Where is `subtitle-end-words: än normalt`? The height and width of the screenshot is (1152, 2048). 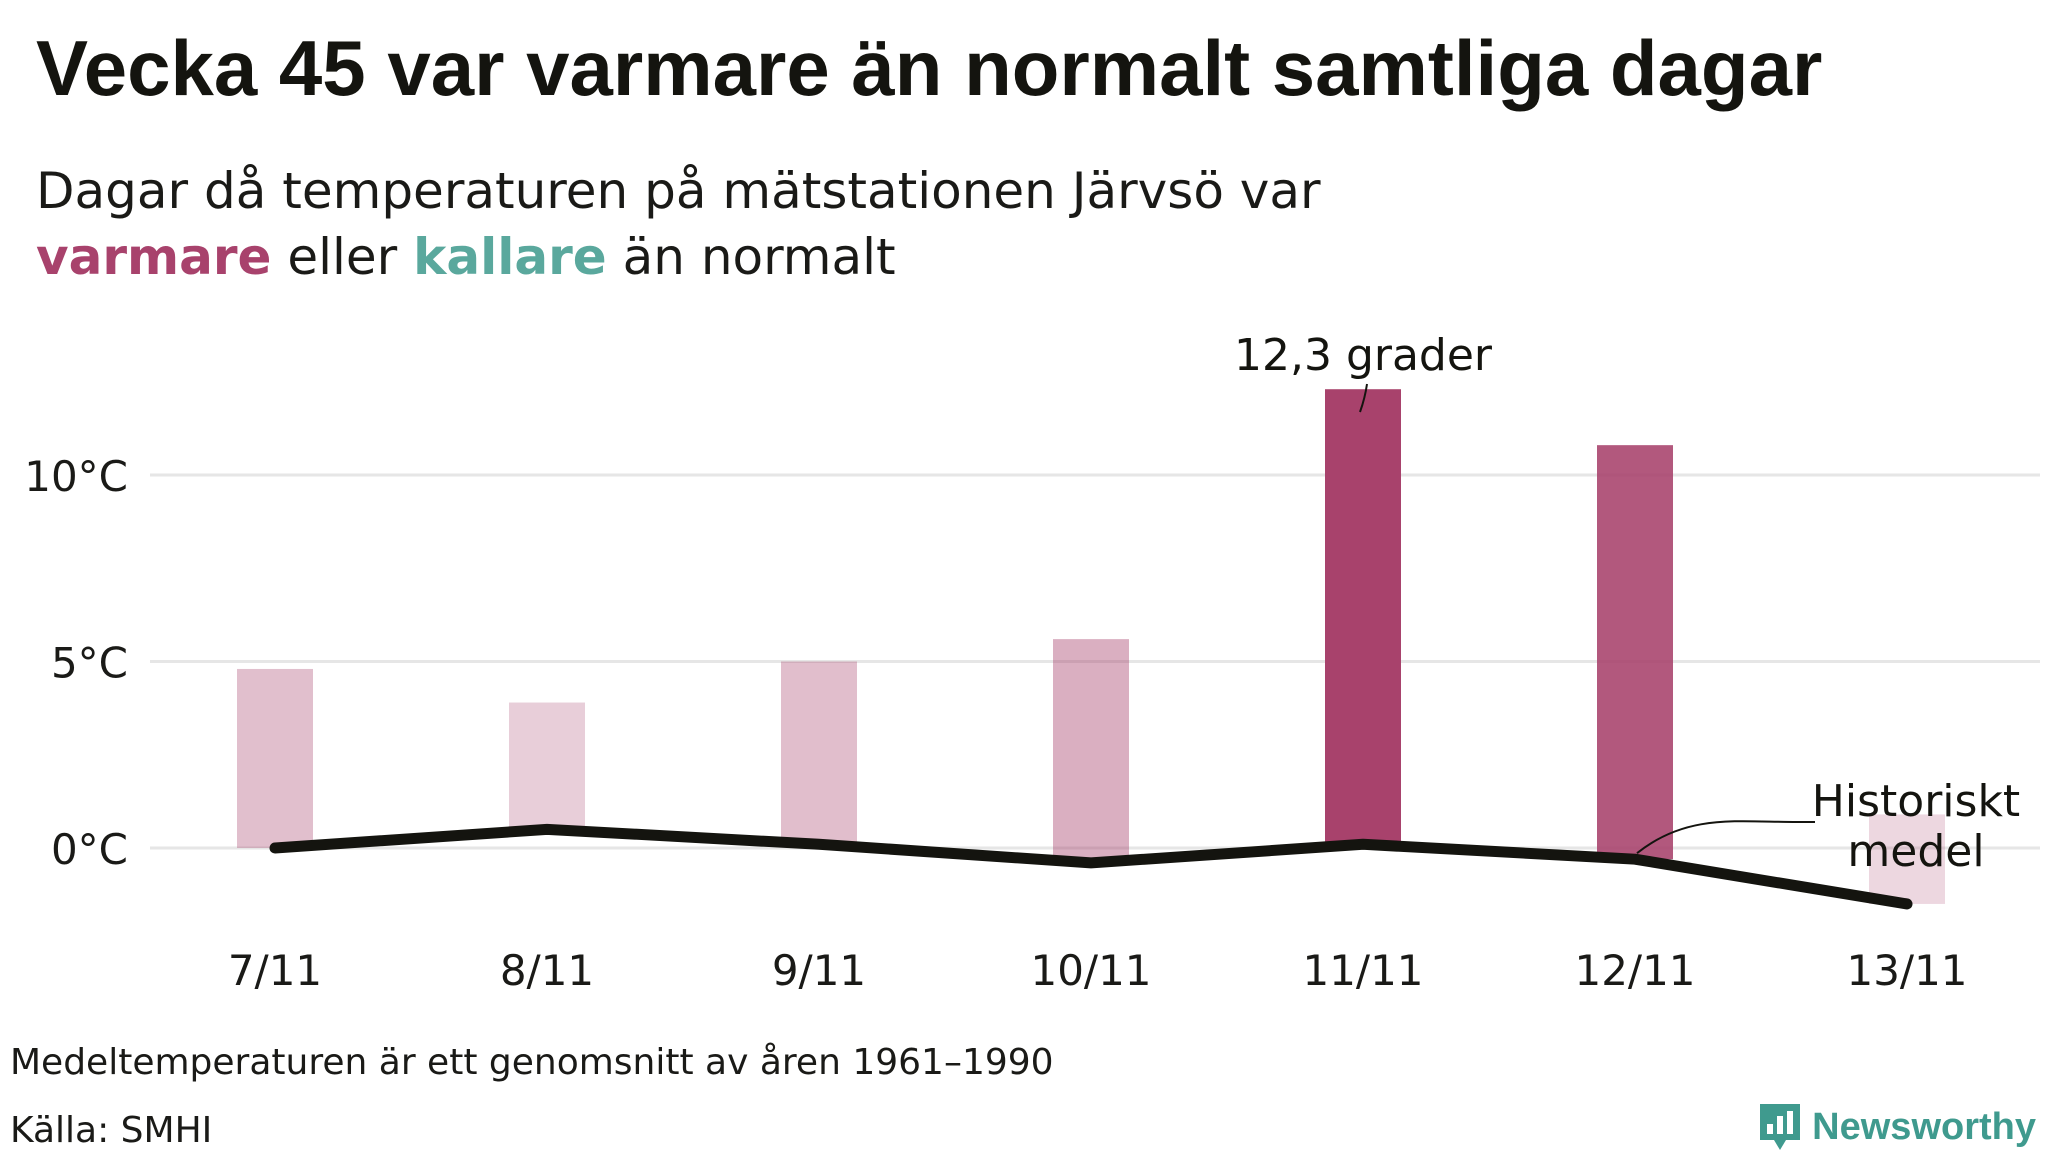 subtitle-end-words: än normalt is located at coordinates (759, 257).